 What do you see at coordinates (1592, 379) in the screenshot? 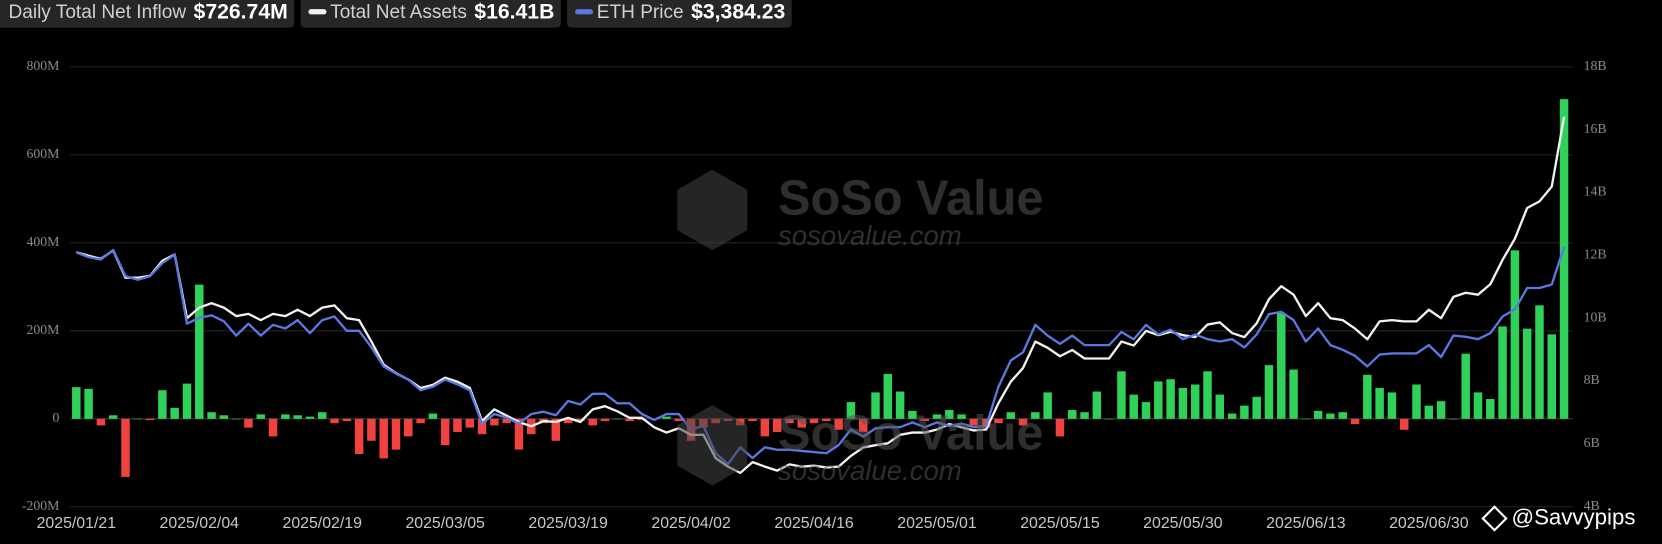
I see `y2-tick-label: 8B` at bounding box center [1592, 379].